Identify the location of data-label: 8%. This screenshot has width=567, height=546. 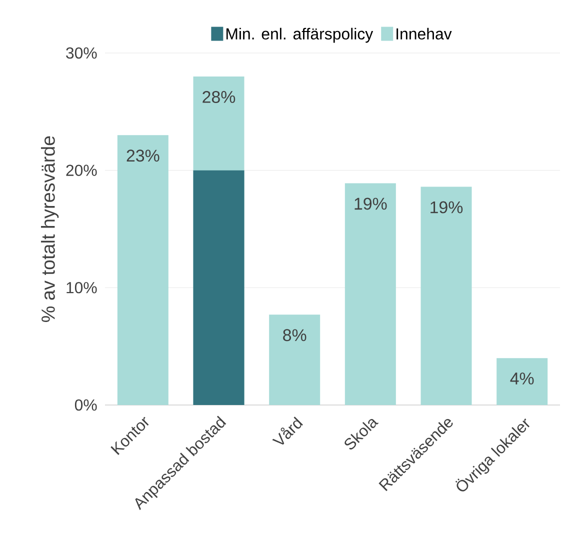
(294, 335).